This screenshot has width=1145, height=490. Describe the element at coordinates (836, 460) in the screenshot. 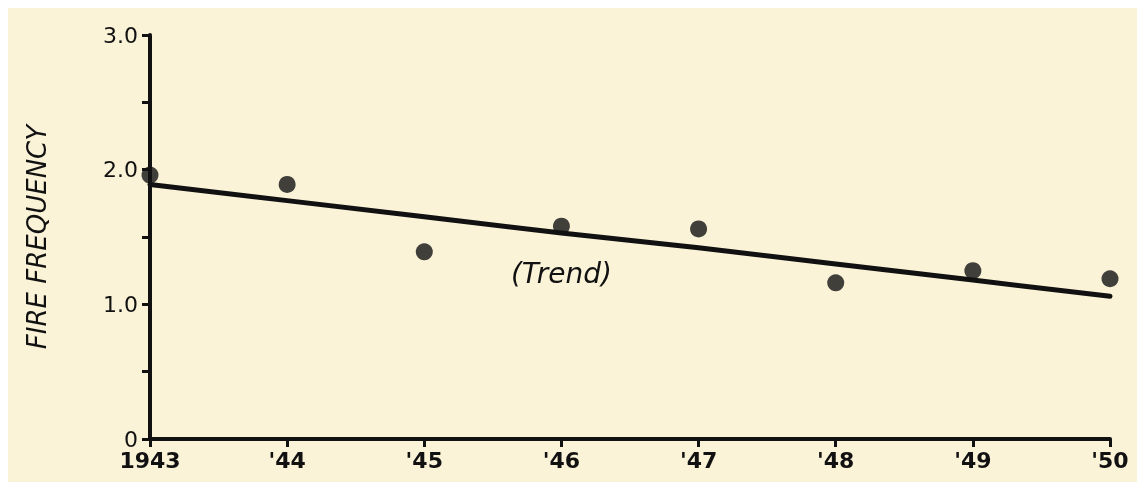

I see `x-tick-label: '48` at that location.